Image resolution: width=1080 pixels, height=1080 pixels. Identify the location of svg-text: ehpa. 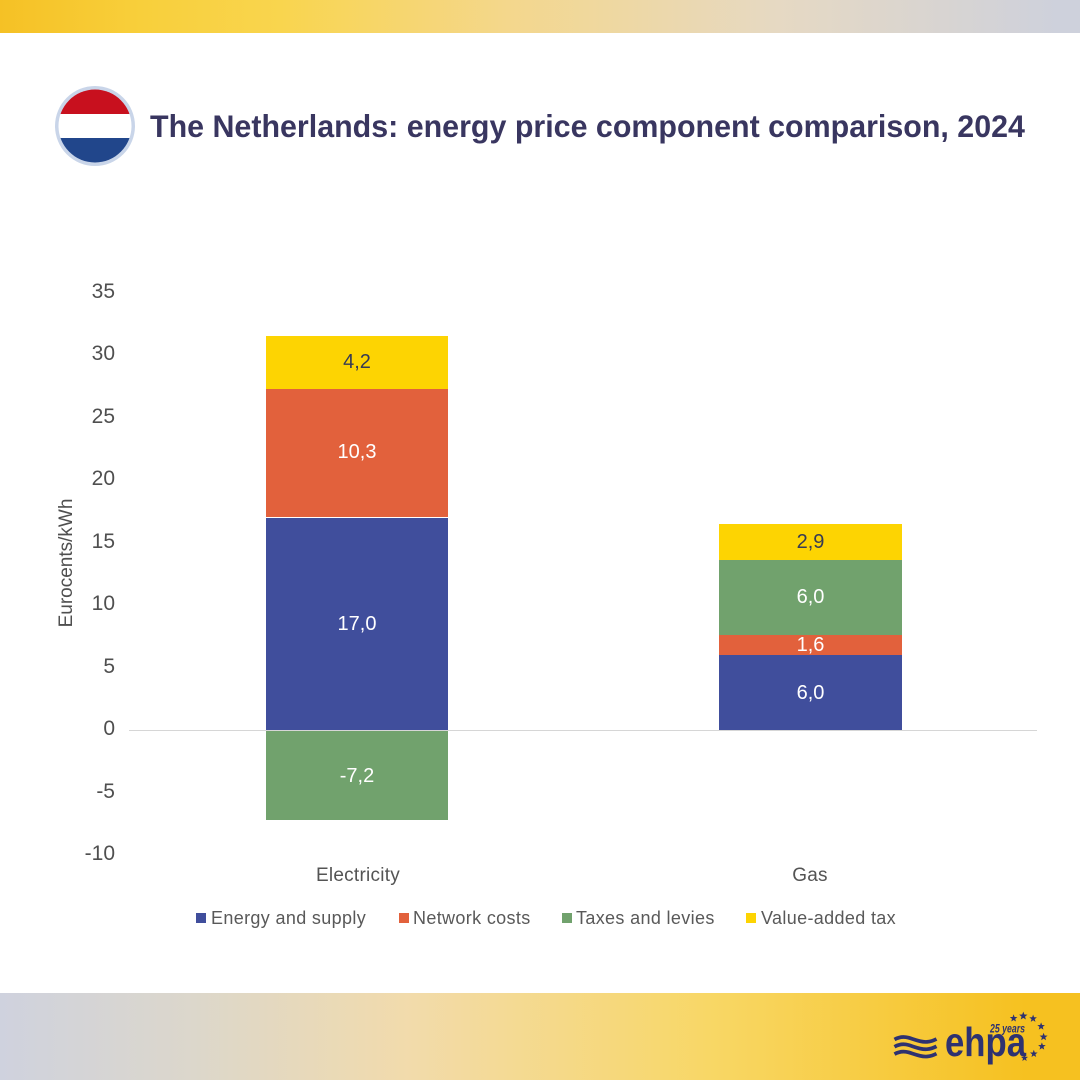
(986, 1042).